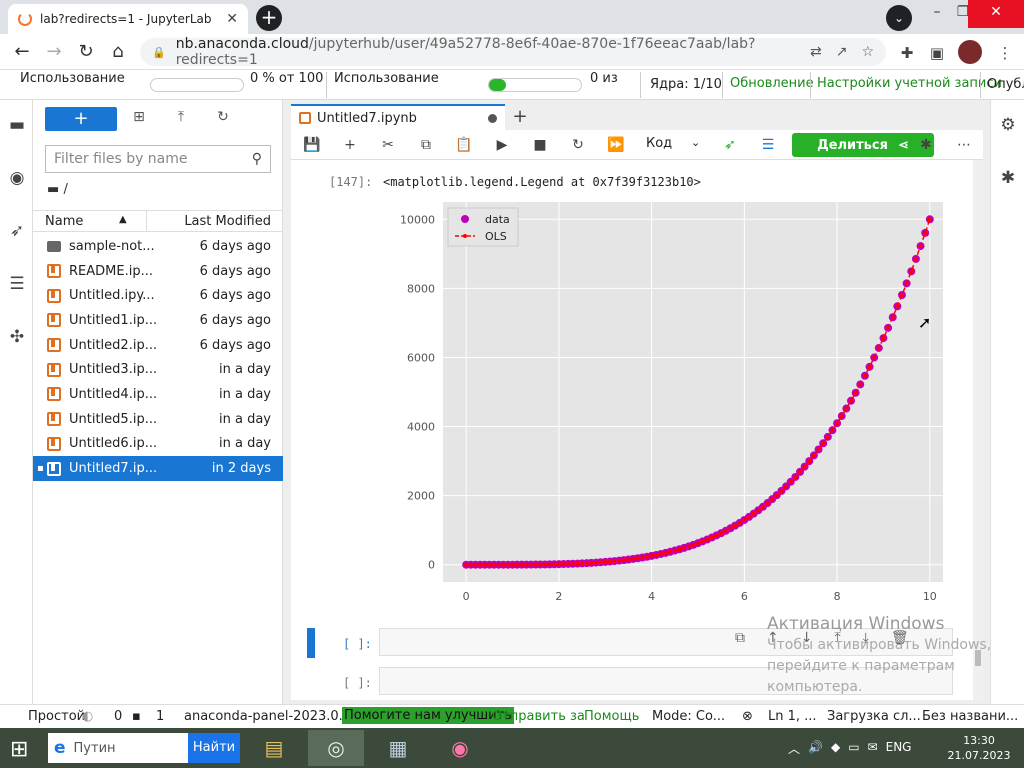 This screenshot has width=1024, height=768. I want to click on file-modified: in a day, so click(245, 370).